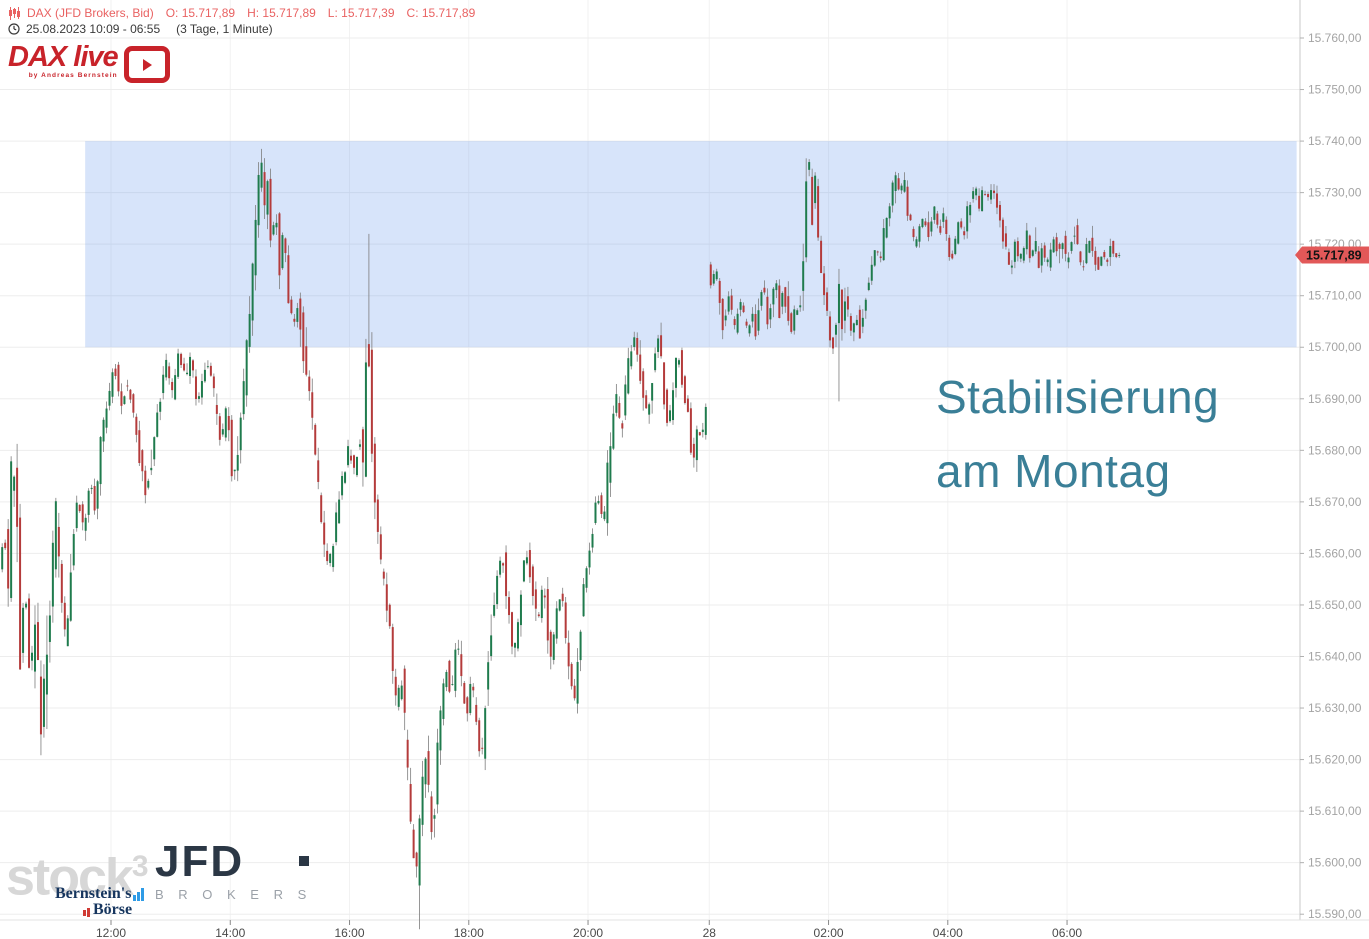  I want to click on svg-text: 14:00, so click(230, 932).